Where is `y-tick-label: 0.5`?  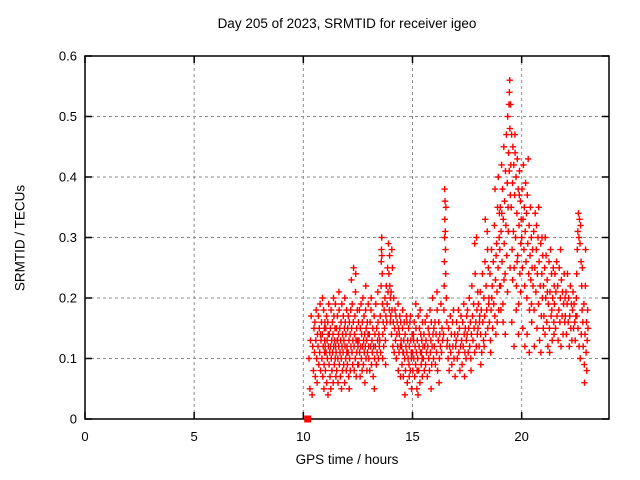 y-tick-label: 0.5 is located at coordinates (68, 116).